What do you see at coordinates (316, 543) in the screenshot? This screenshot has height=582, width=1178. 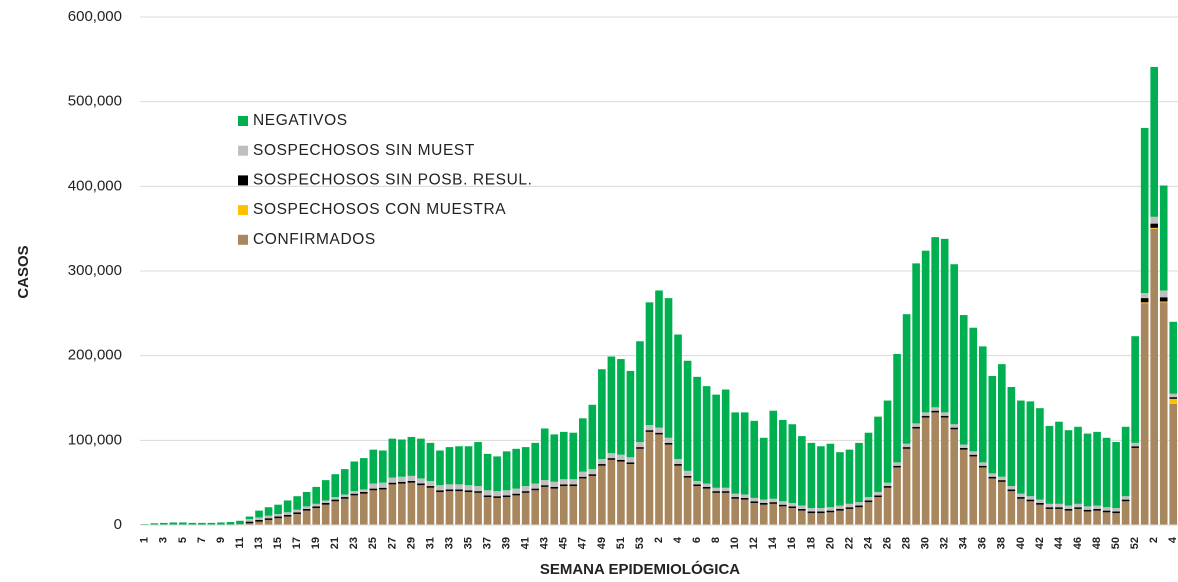 I see `x-tick-label: 19` at bounding box center [316, 543].